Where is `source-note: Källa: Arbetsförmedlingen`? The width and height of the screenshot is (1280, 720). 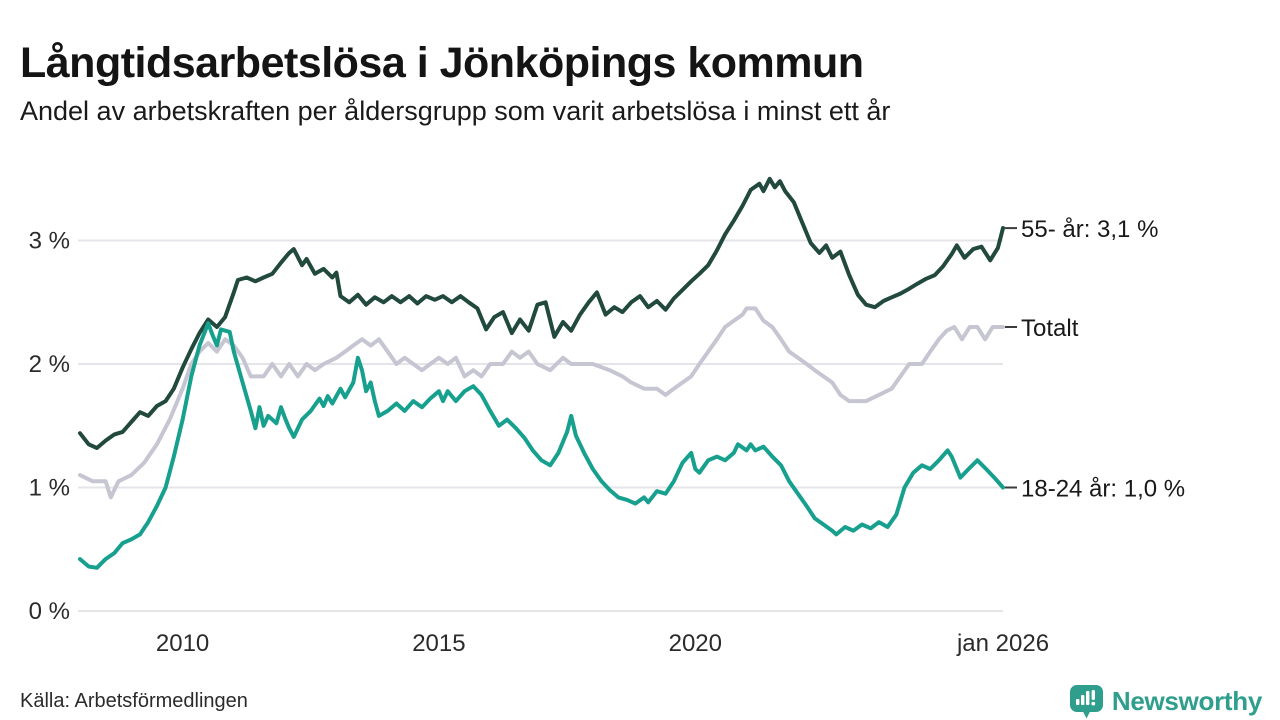
source-note: Källa: Arbetsförmedlingen is located at coordinates (134, 701).